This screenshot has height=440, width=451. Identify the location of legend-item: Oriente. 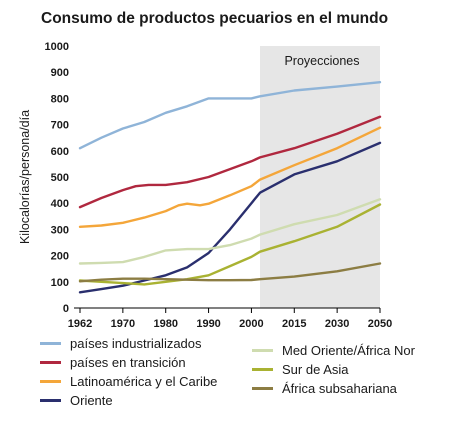
(76, 400).